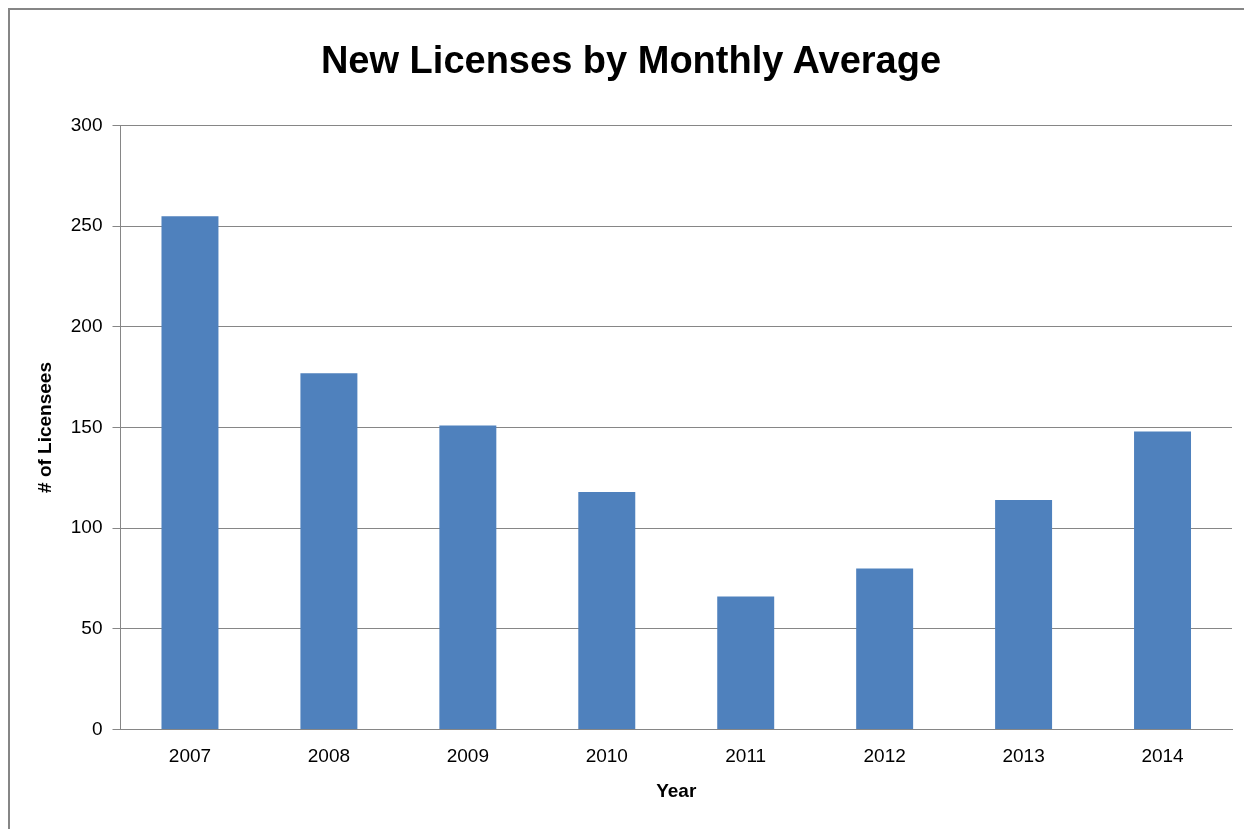 The height and width of the screenshot is (829, 1244). I want to click on y-tick-label: 100, so click(86, 527).